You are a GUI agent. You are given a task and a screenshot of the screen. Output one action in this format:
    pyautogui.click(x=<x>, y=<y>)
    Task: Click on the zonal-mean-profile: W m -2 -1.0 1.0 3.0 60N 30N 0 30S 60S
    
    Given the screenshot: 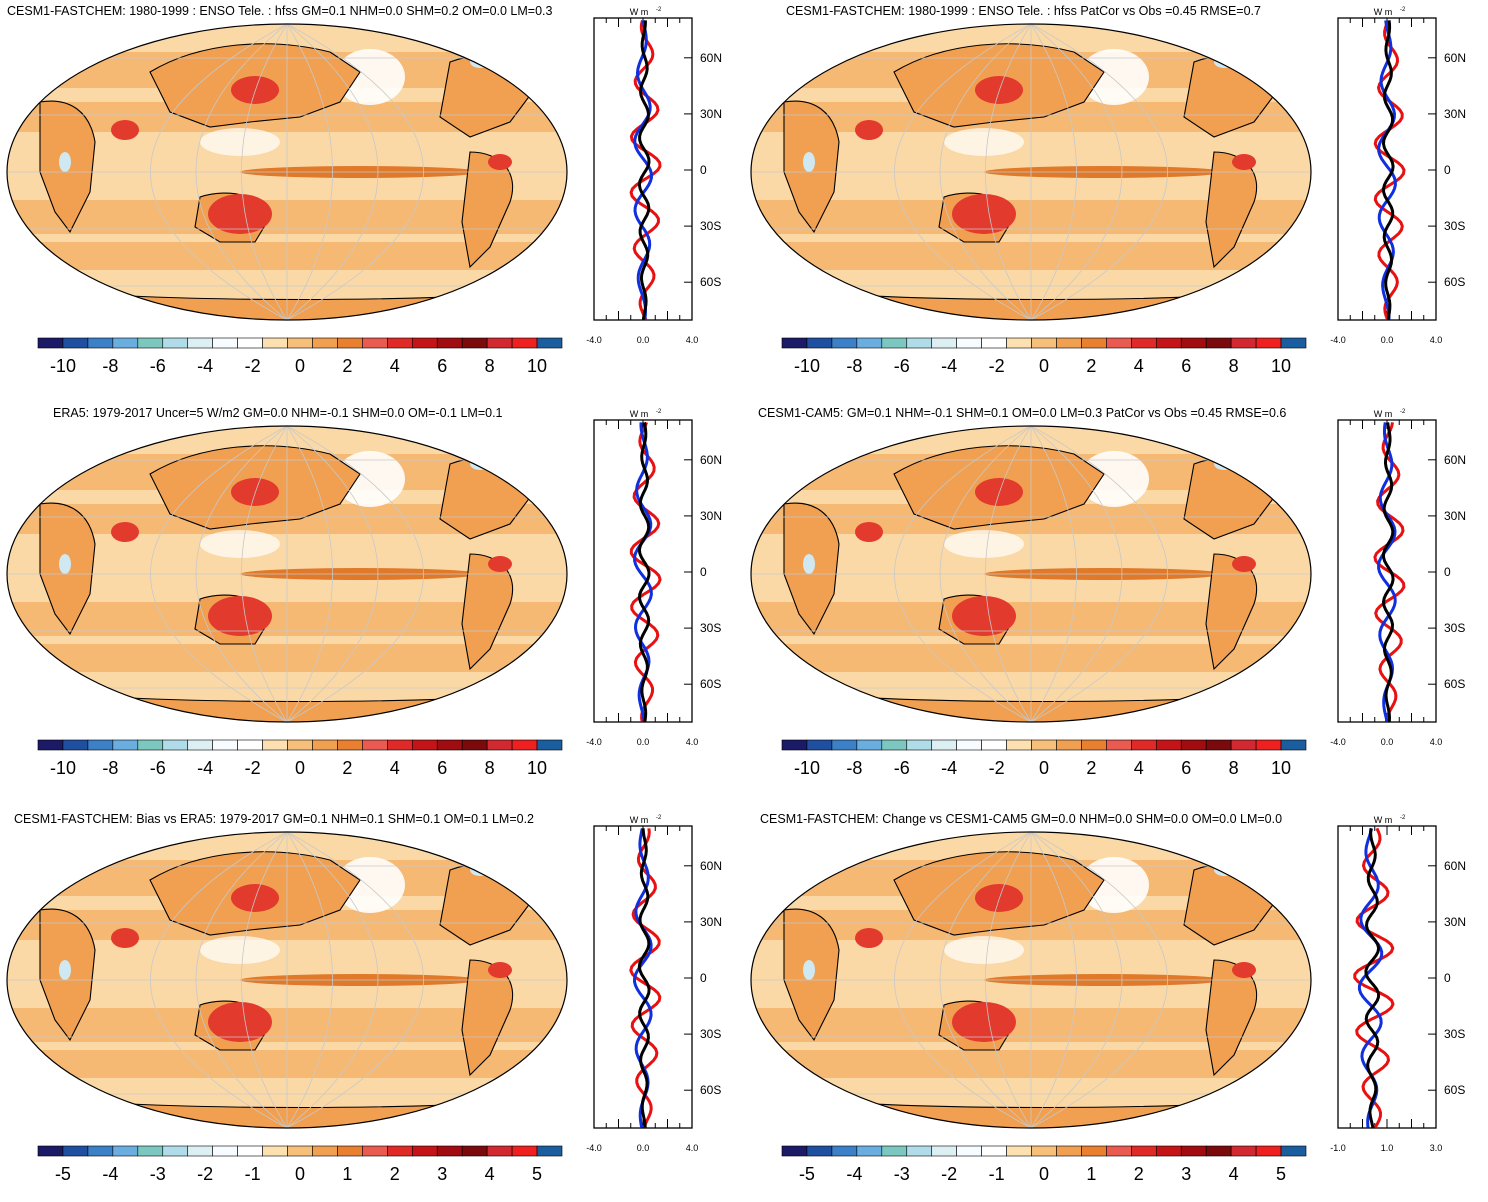 What is the action you would take?
    pyautogui.click(x=1398, y=984)
    